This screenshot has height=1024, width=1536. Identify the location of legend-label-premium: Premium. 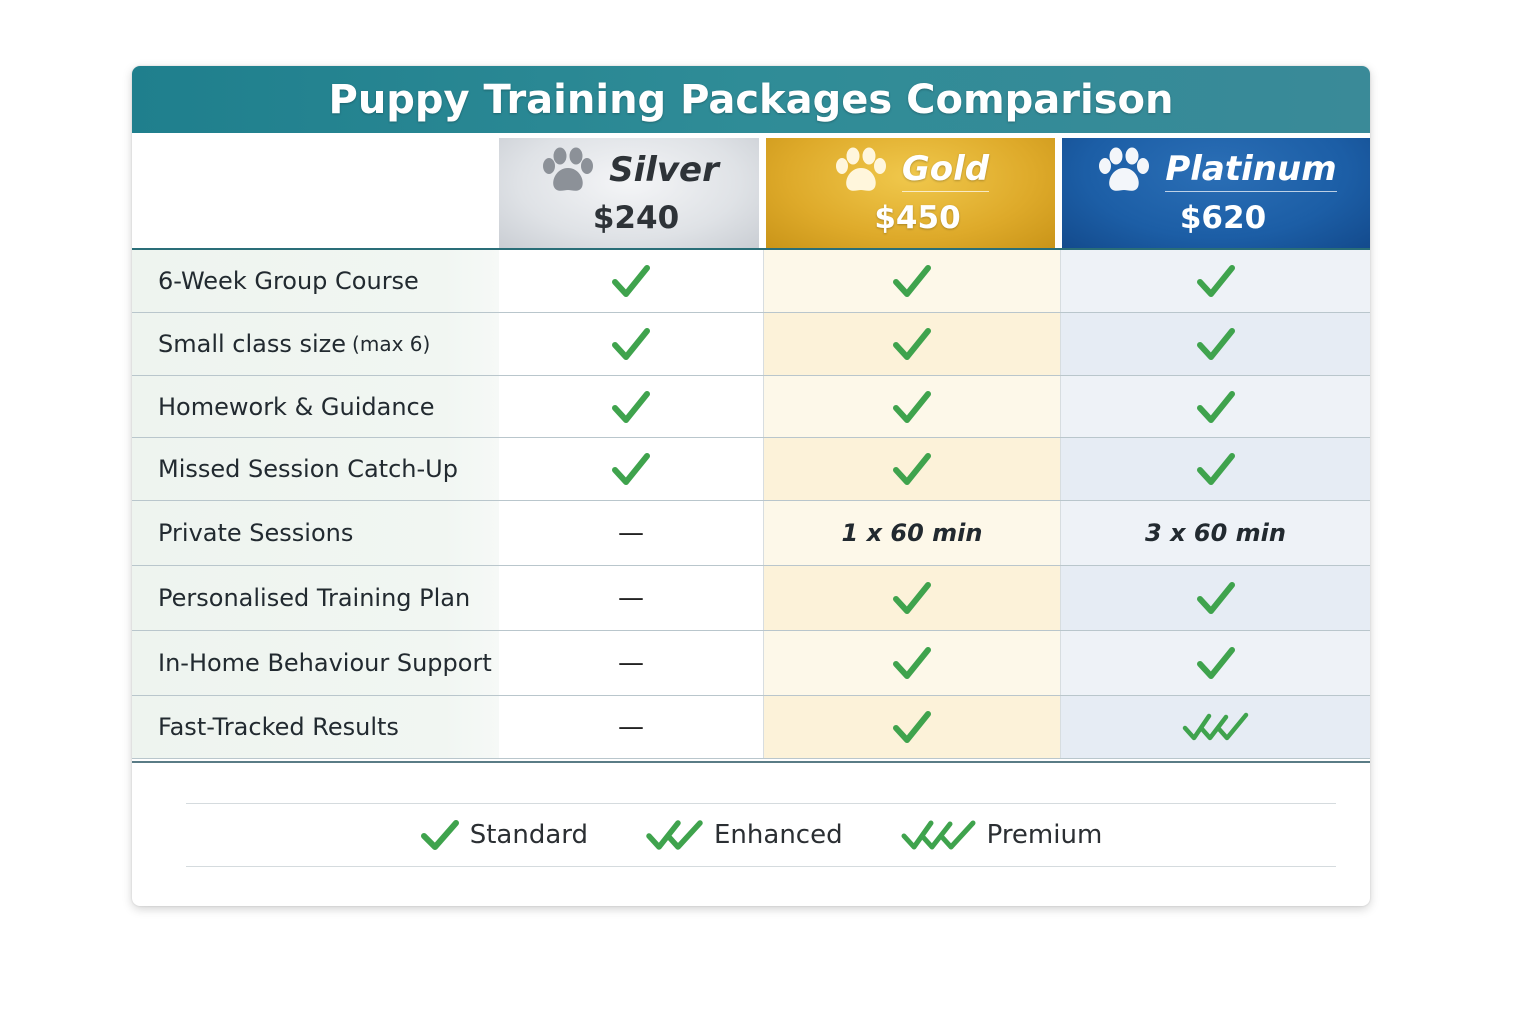
(1044, 835).